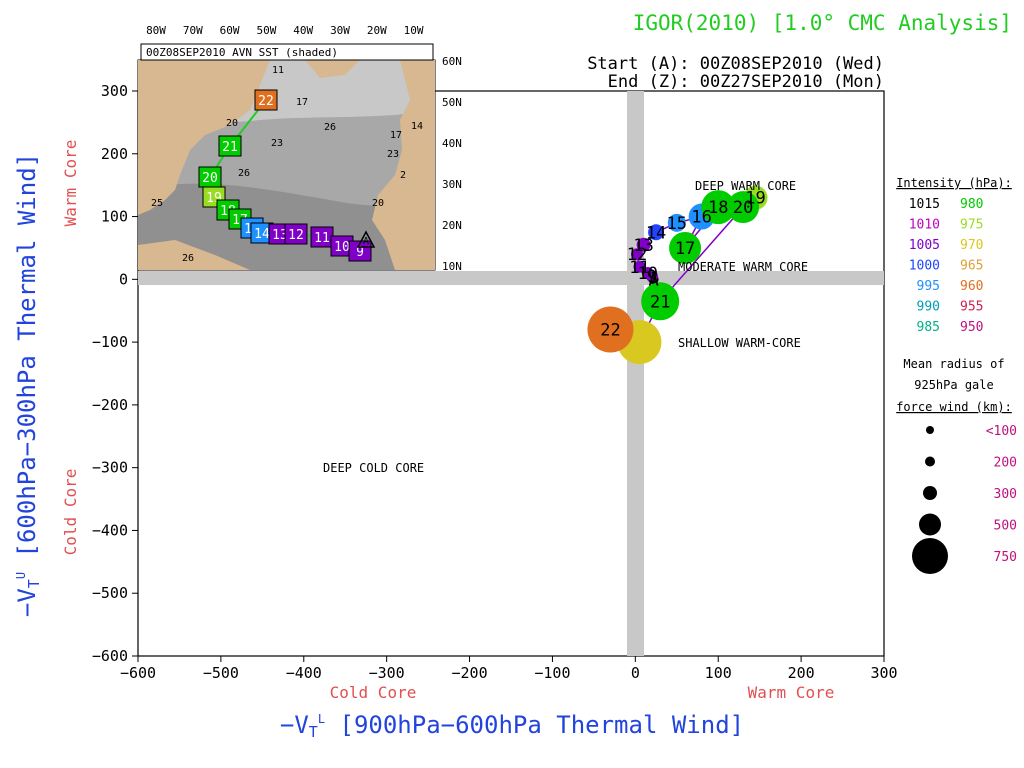 This screenshot has height=768, width=1024. Describe the element at coordinates (280, 235) in the screenshot. I see `inset-track-label: 13` at that location.